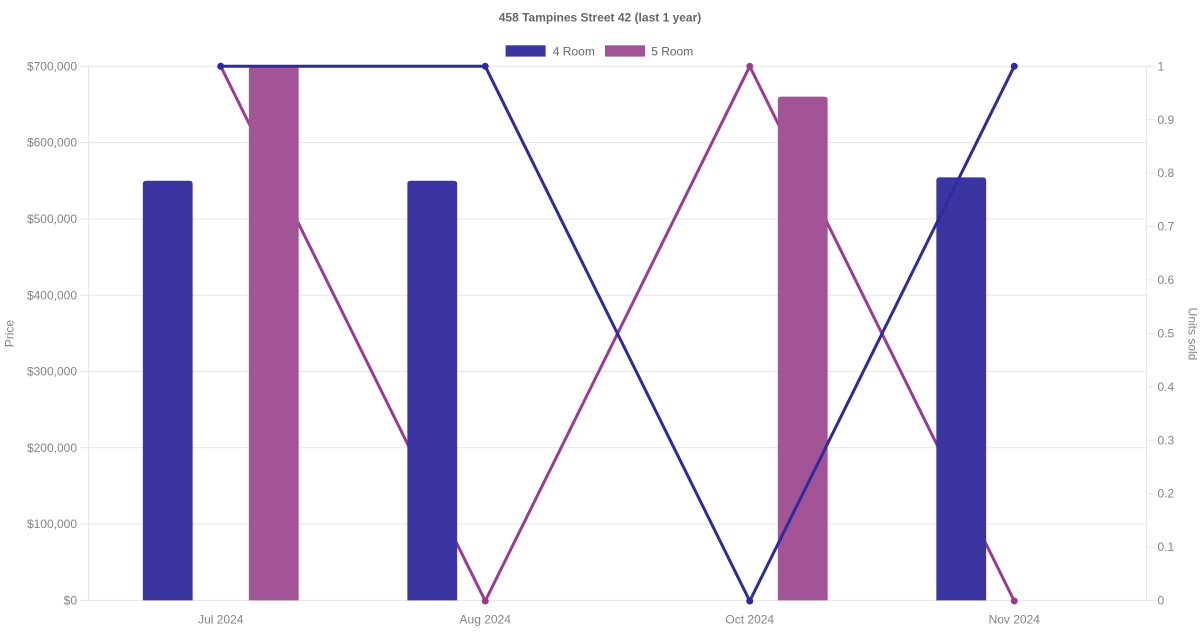  What do you see at coordinates (1161, 601) in the screenshot?
I see `svg-text: 0` at bounding box center [1161, 601].